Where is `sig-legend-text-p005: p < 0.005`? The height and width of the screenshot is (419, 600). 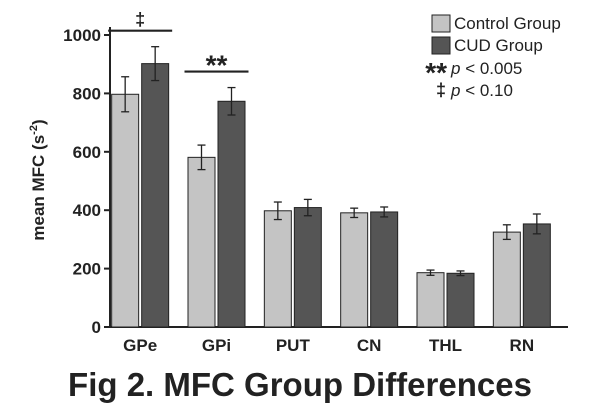 sig-legend-text-p005: p < 0.005 is located at coordinates (486, 68).